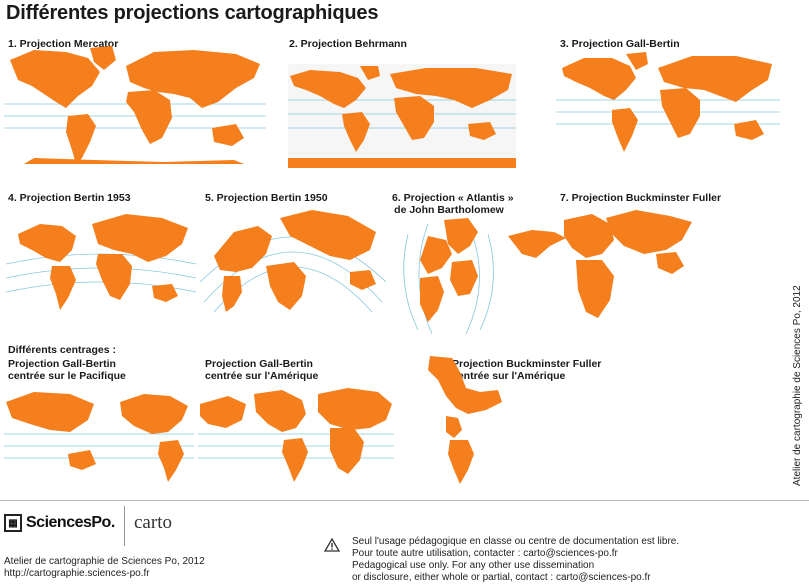 The width and height of the screenshot is (809, 584). I want to click on projection-label-bertin-1953: 4. Projection Bertin 1953, so click(69, 198).